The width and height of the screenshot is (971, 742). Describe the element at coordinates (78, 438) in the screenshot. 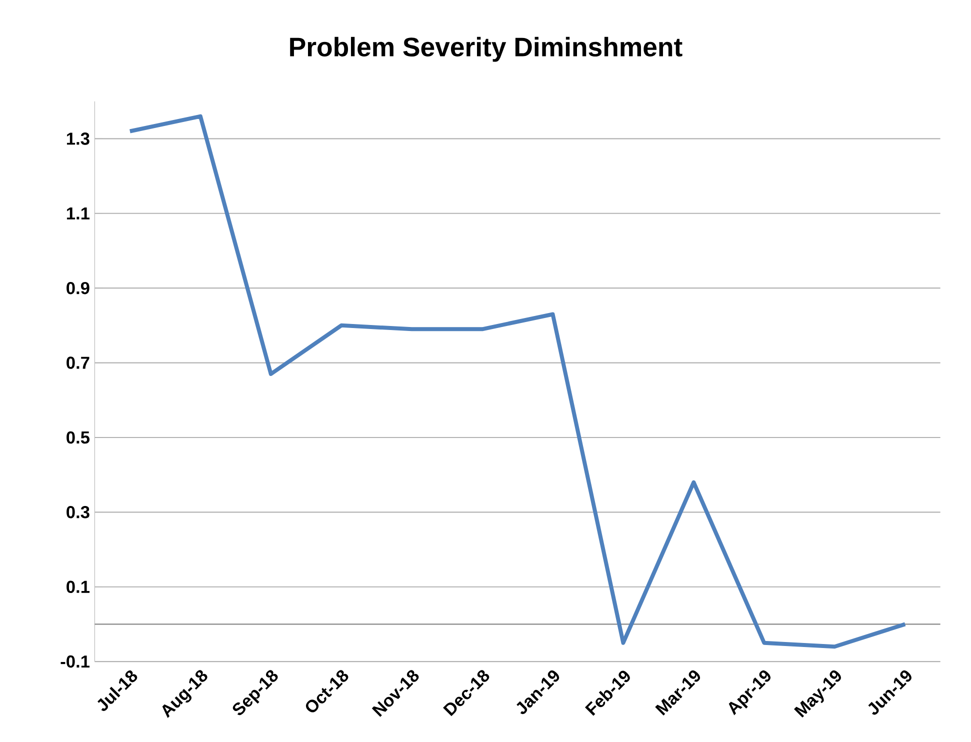

I see `y-tick-label: 0.5` at that location.